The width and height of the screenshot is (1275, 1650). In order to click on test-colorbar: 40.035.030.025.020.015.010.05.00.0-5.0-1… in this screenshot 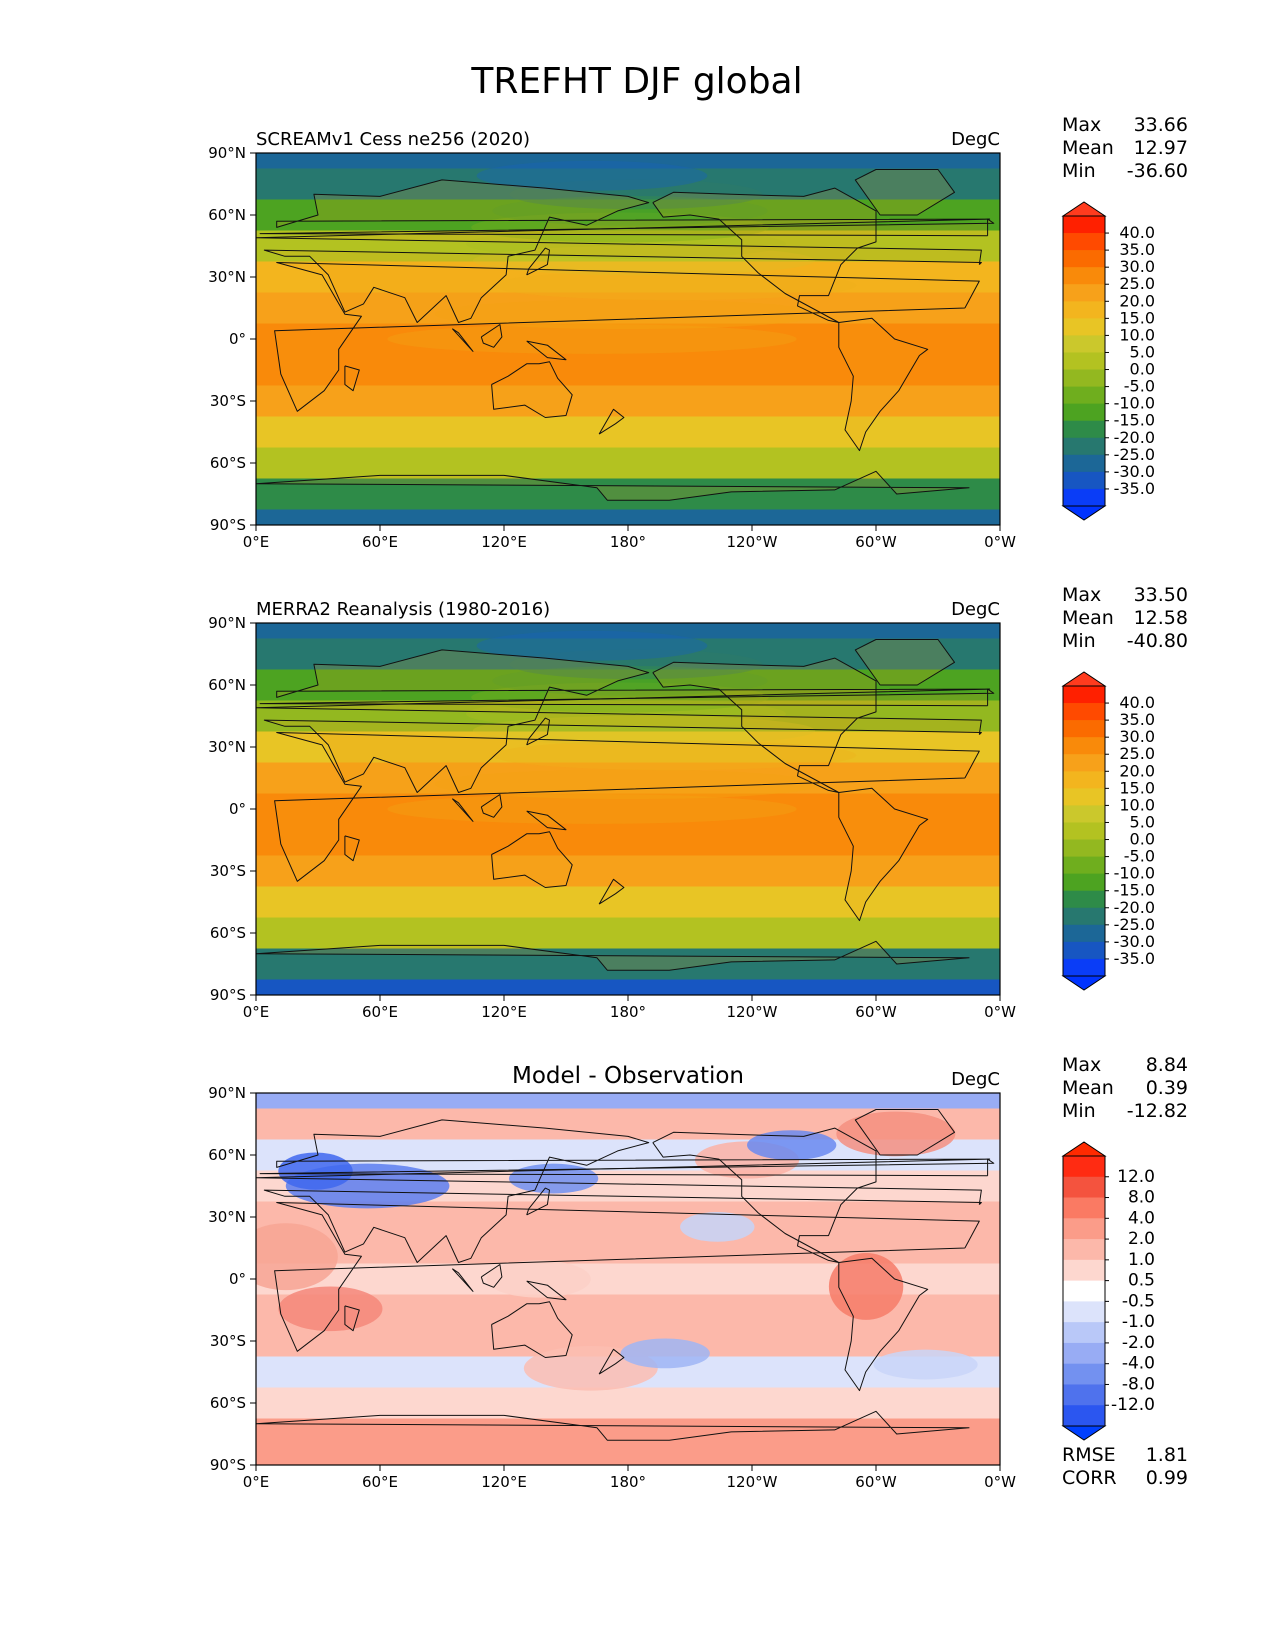, I will do `click(1108, 361)`.